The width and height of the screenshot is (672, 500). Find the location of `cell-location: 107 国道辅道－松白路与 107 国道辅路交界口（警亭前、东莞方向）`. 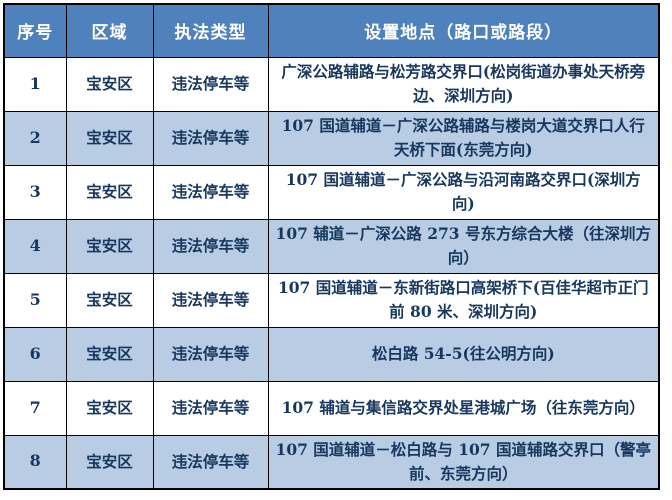

cell-location: 107 国道辅道－松白路与 107 国道辅路交界口（警亭前、东莞方向） is located at coordinates (463, 462).